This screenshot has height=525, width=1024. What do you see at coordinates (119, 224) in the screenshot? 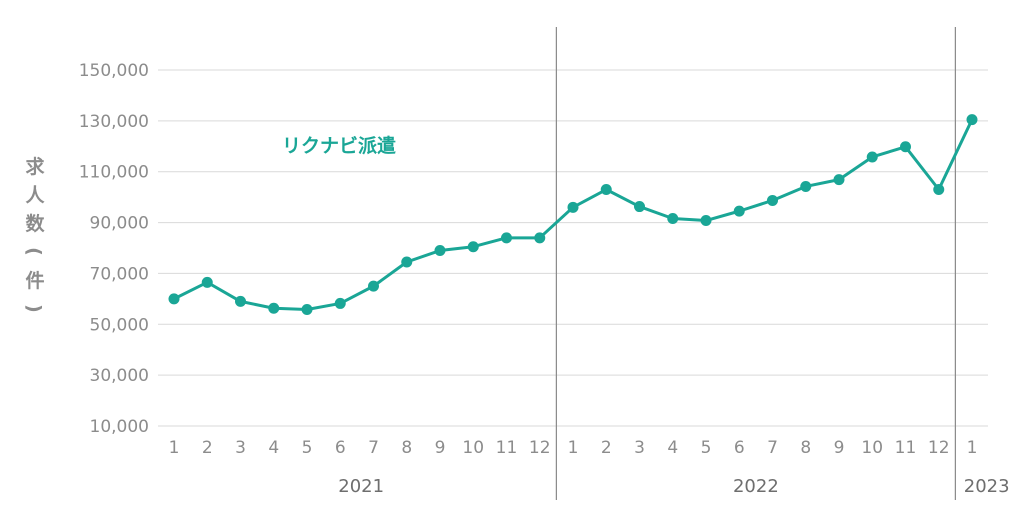
I see `y-tick-label: 90,000` at bounding box center [119, 224].